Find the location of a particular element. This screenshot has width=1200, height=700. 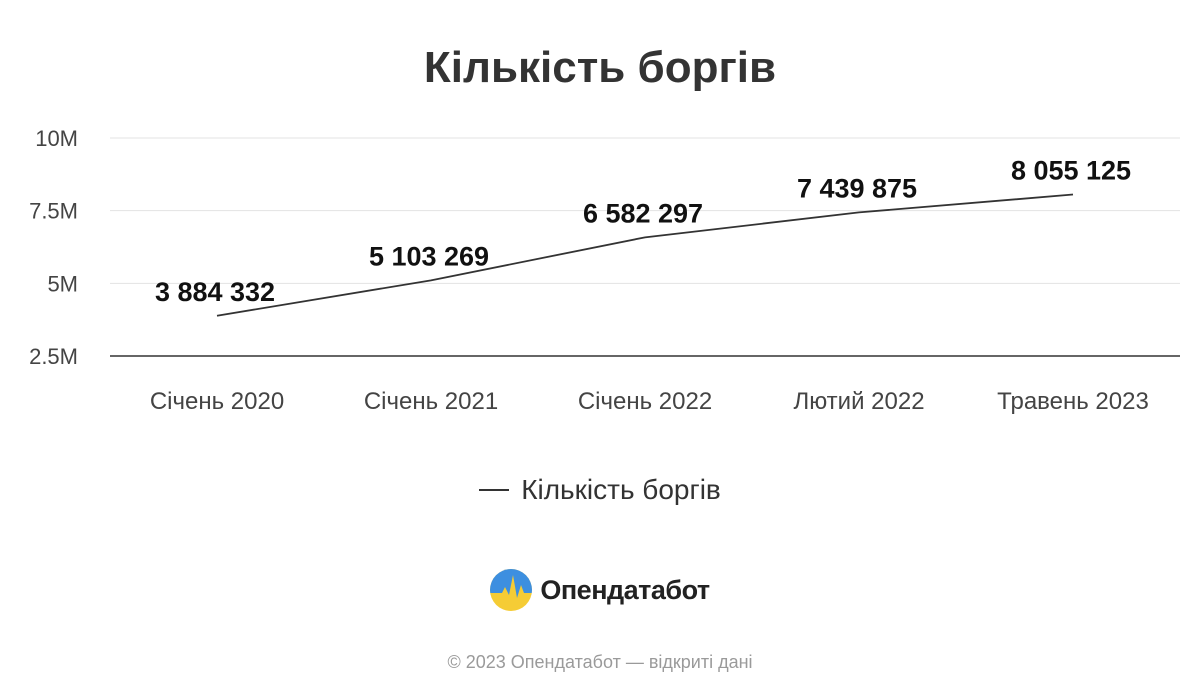

x-tick-label: Січень 2022 is located at coordinates (645, 401).